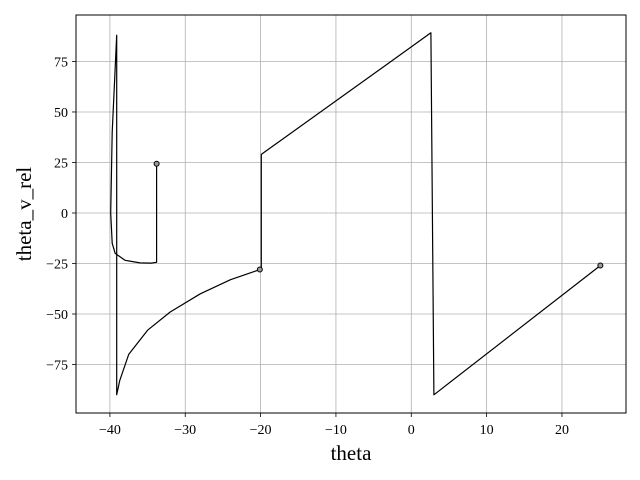  What do you see at coordinates (185, 430) in the screenshot?
I see `x-tick-label: −30` at bounding box center [185, 430].